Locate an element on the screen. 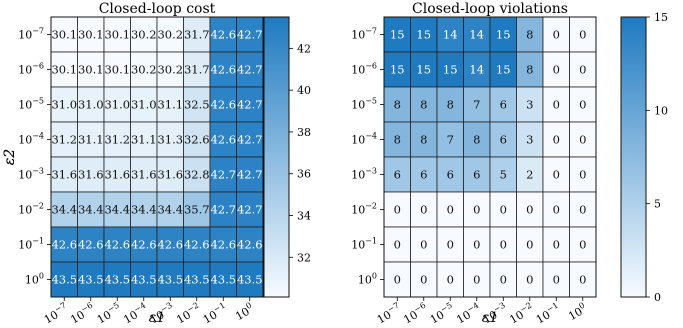 The width and height of the screenshot is (683, 328). cell-value-label: 31.0 is located at coordinates (64, 105).